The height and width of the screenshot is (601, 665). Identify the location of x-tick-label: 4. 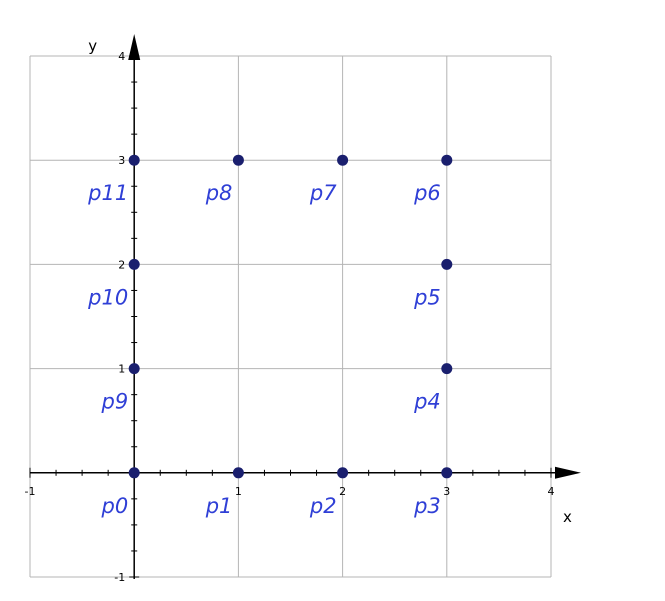
(551, 491).